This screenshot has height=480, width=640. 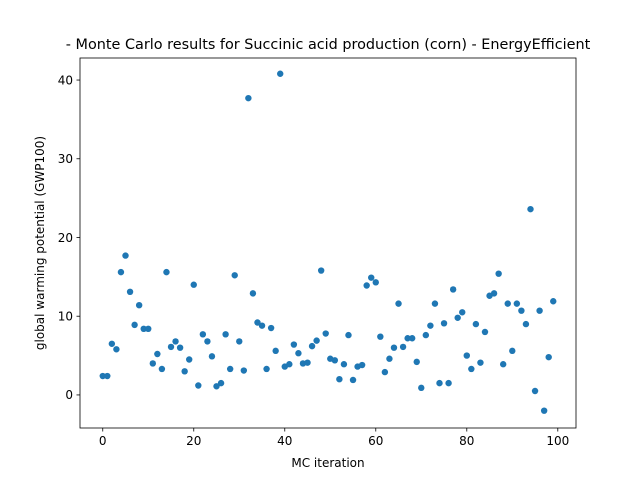 What do you see at coordinates (103, 441) in the screenshot?
I see `x-tick-label: 0` at bounding box center [103, 441].